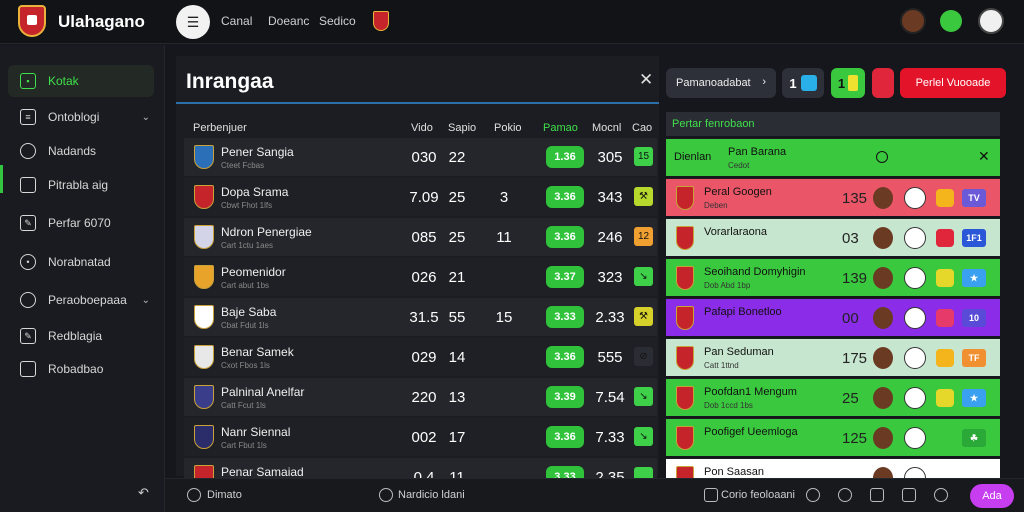  I want to click on odds-pill: 1.36, so click(565, 157).